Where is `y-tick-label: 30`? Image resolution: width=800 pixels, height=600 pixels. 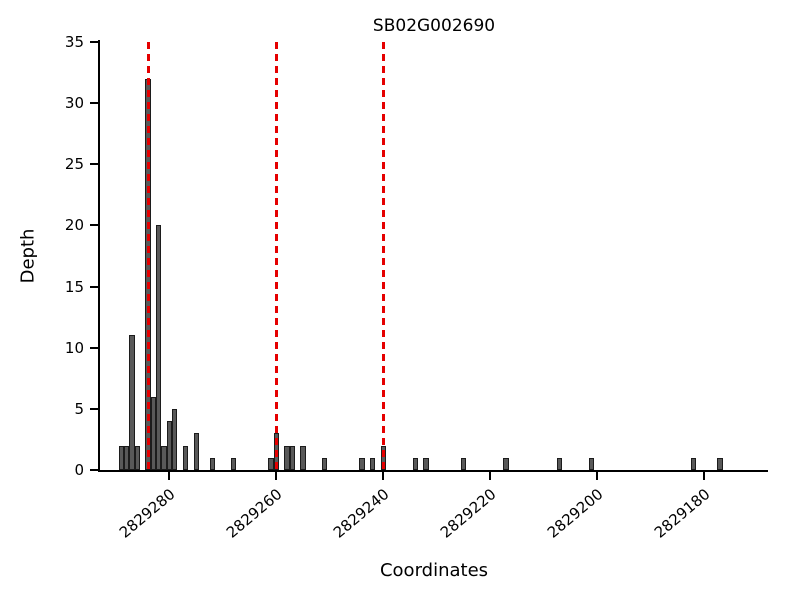 y-tick-label: 30 is located at coordinates (74, 103).